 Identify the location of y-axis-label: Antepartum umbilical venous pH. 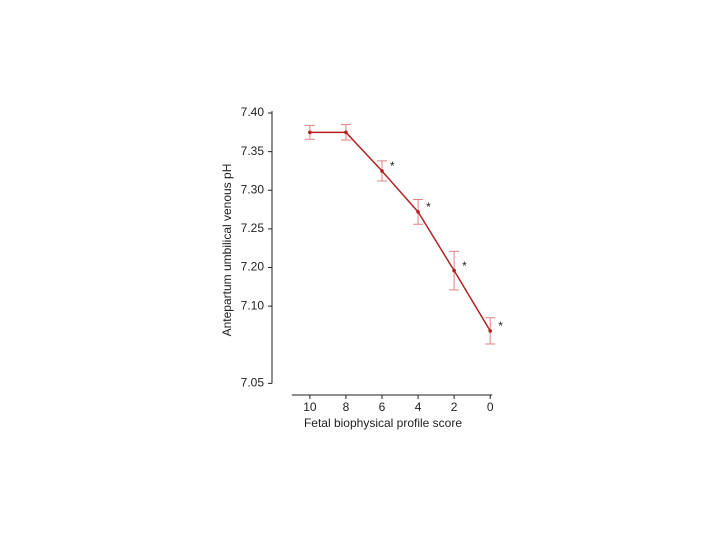
(227, 250).